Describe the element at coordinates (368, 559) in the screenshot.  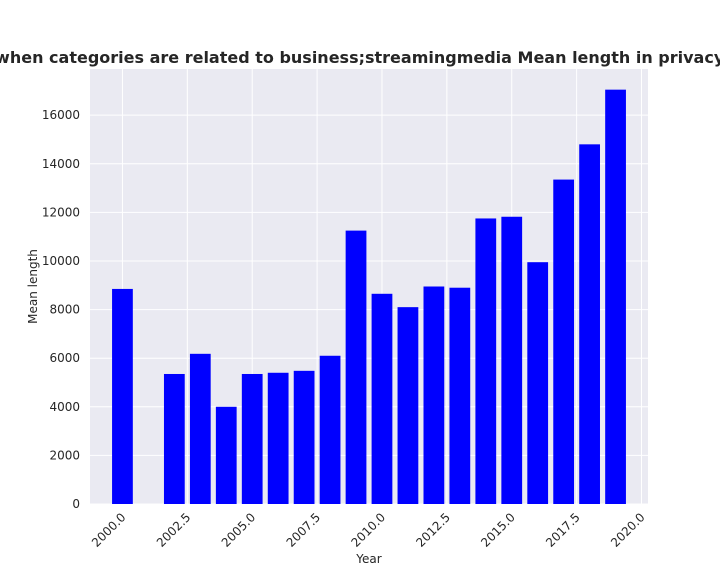
I see `x-axis-label: Year` at that location.